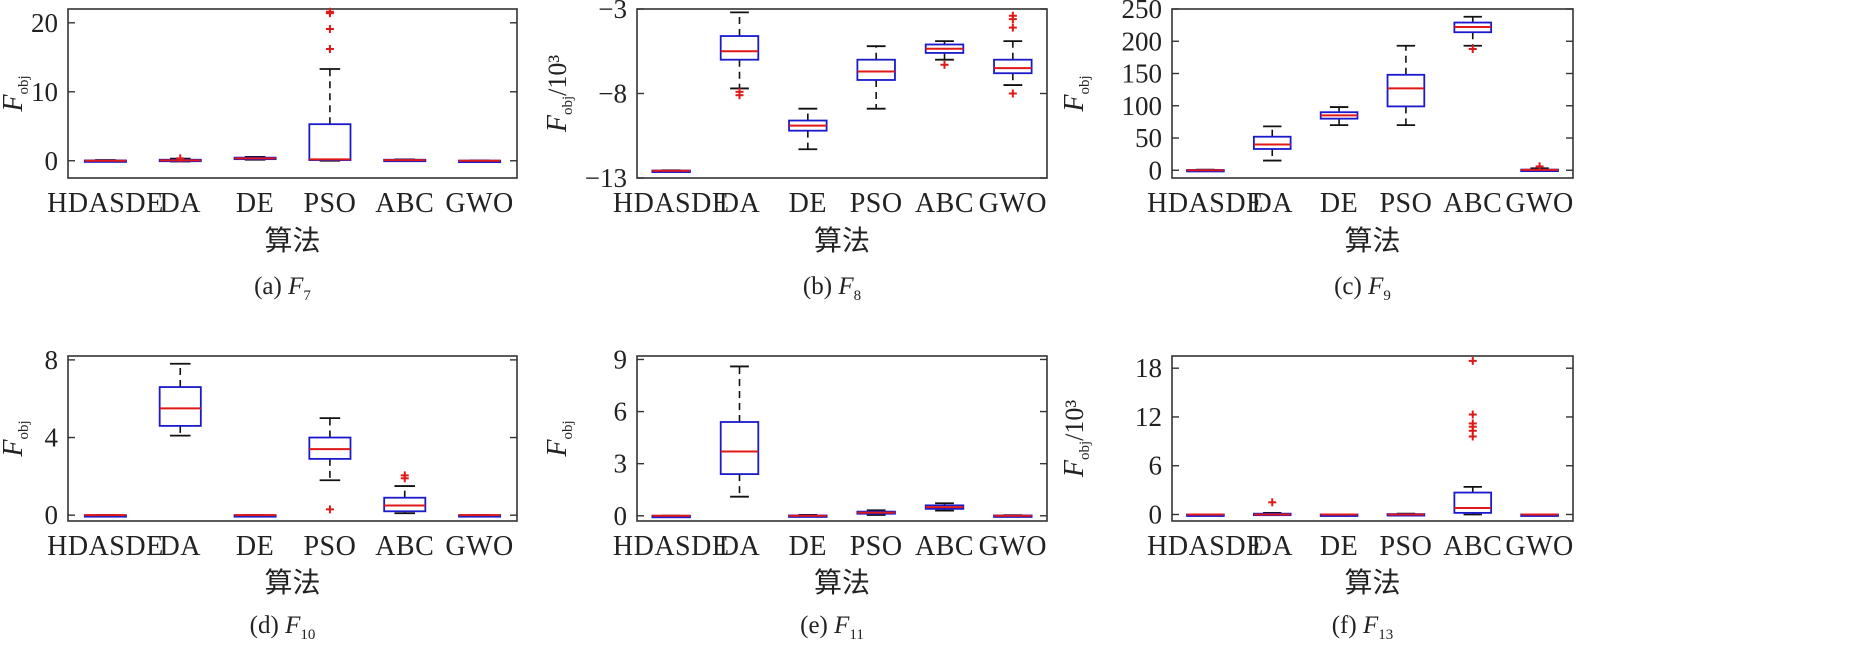 The height and width of the screenshot is (655, 1867). Describe the element at coordinates (307, 635) in the screenshot. I see `caption-sub: 10` at that location.